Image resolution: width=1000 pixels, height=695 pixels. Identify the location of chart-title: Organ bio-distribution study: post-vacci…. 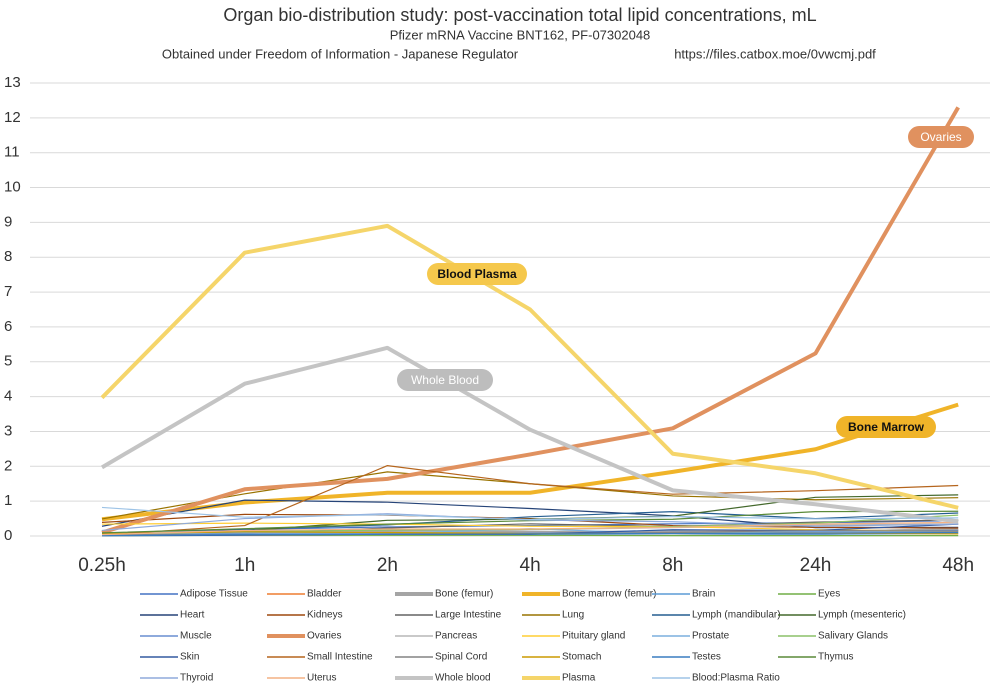
(519, 15).